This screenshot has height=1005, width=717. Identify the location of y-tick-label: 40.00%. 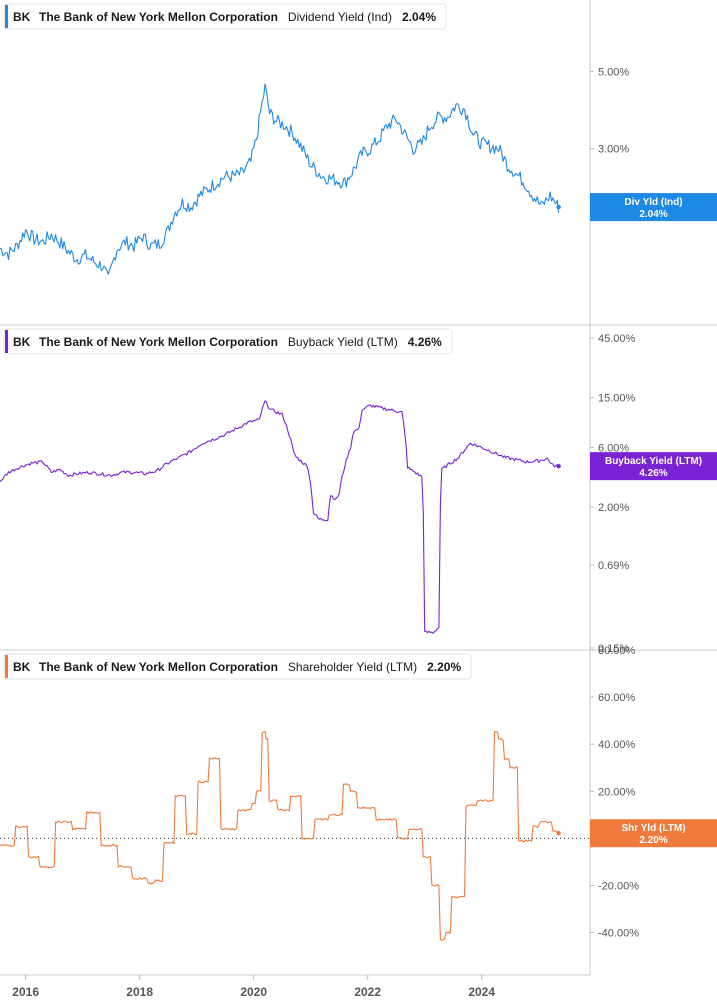
(617, 745).